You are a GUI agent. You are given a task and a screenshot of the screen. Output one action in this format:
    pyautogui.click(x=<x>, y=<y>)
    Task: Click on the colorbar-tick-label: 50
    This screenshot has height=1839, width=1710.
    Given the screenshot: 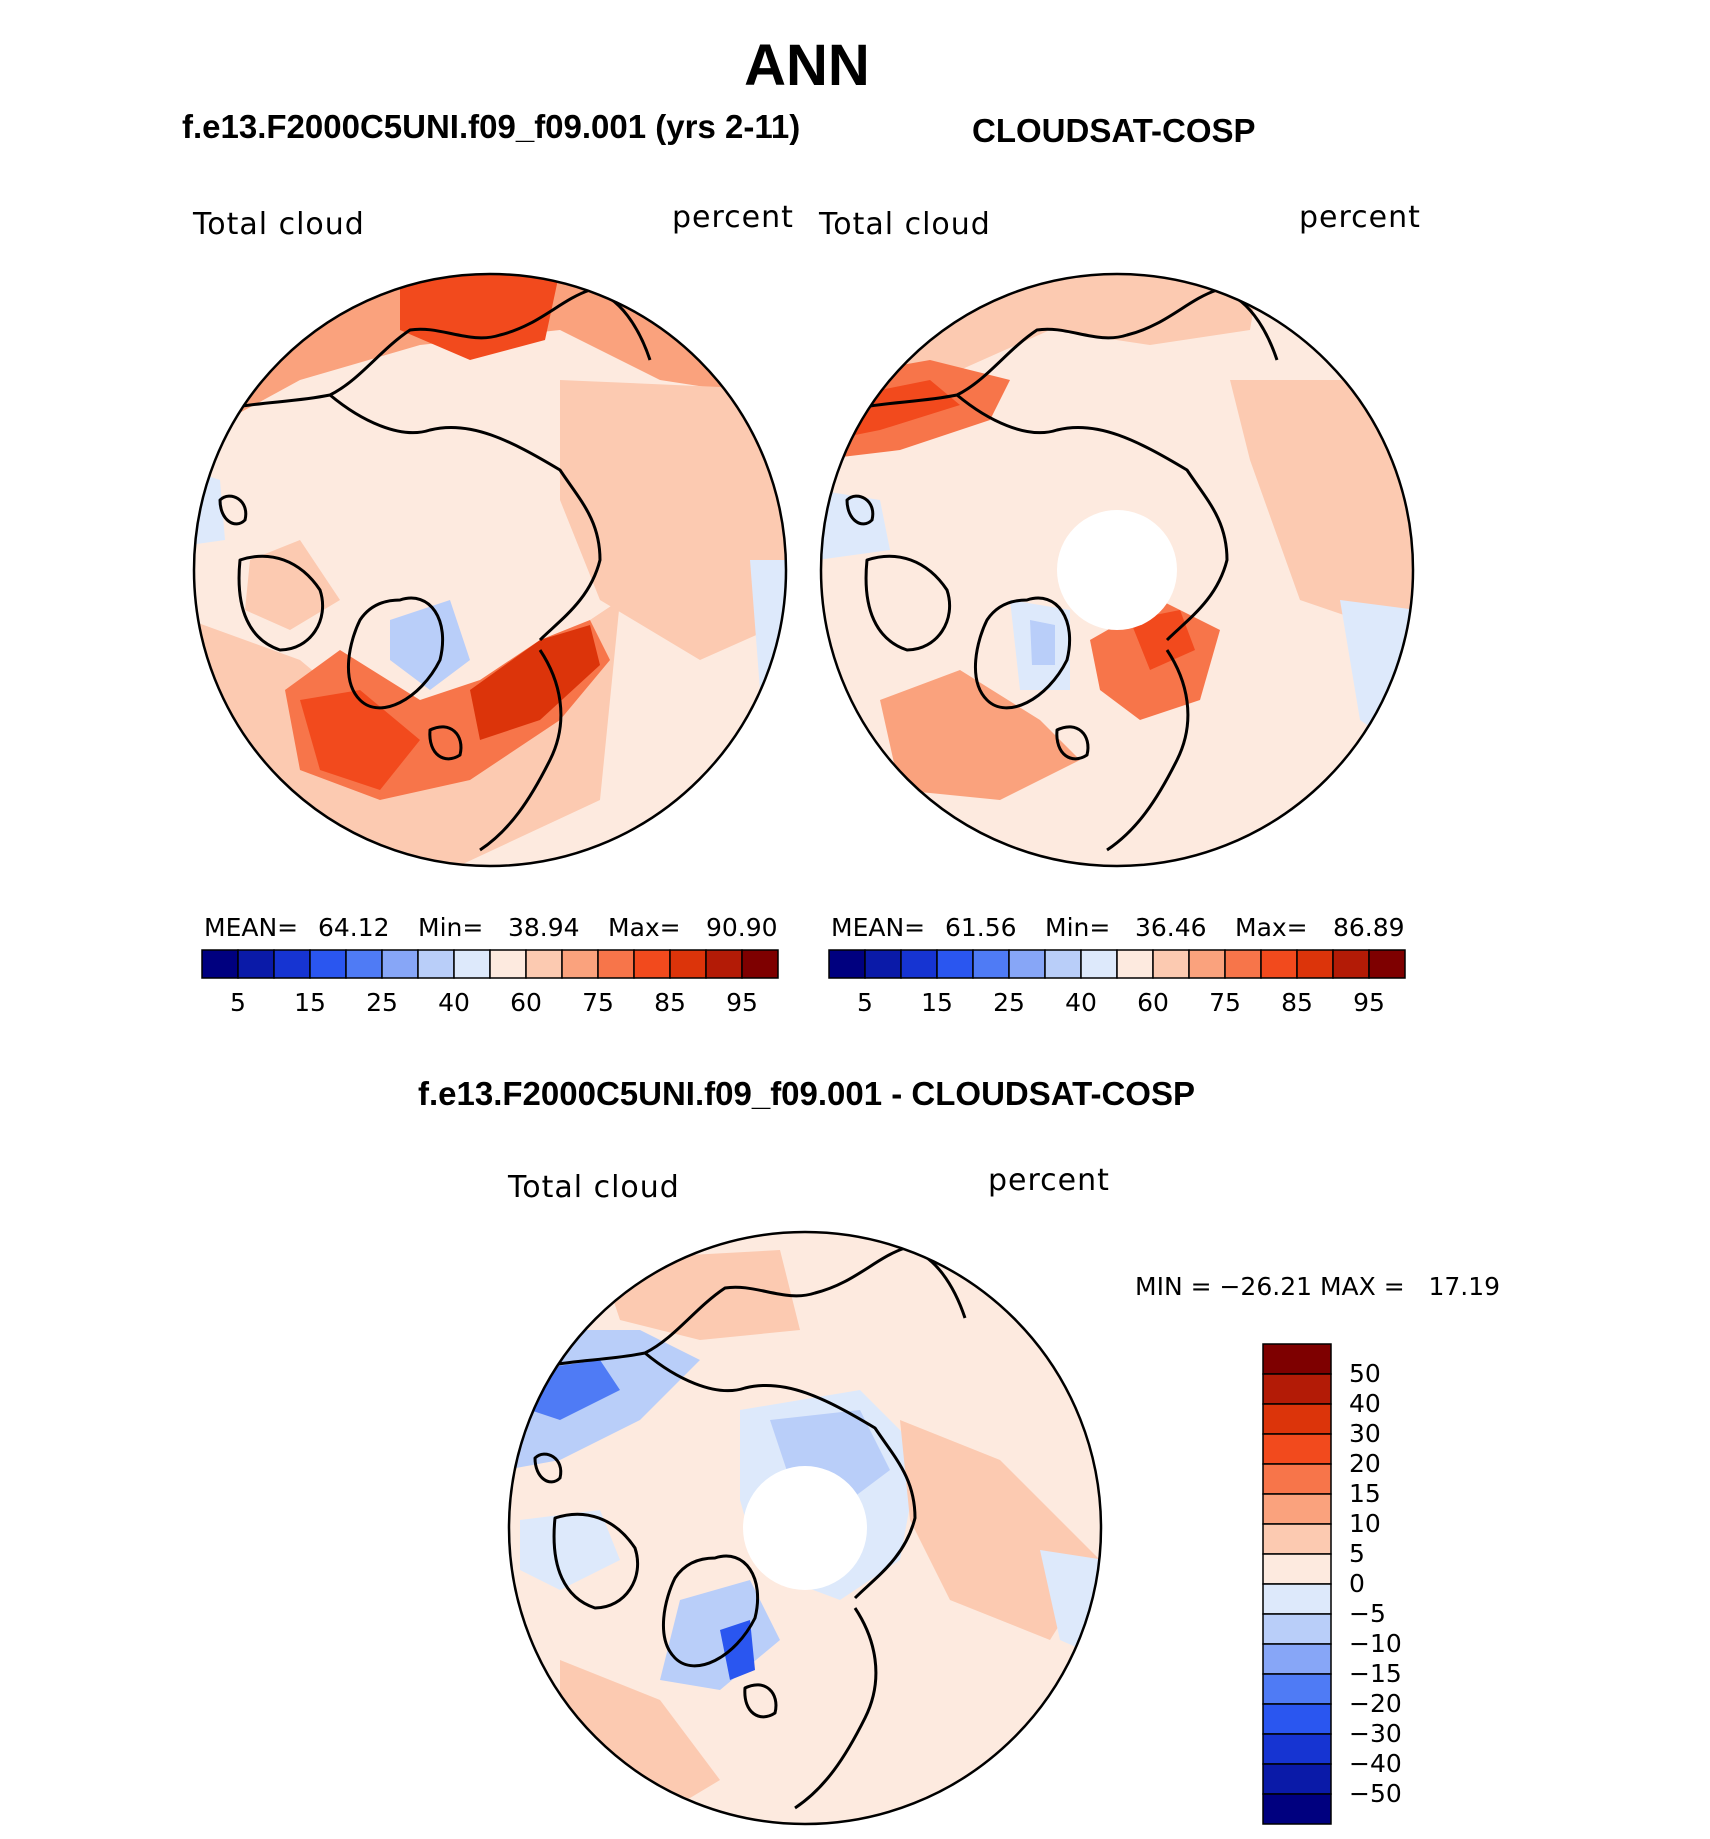 What is the action you would take?
    pyautogui.click(x=1365, y=1373)
    